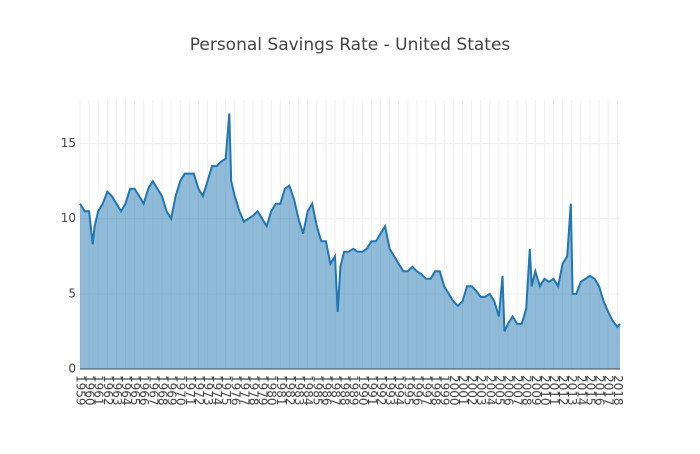  What do you see at coordinates (536, 390) in the screenshot?
I see `x-tick-label: 2009` at bounding box center [536, 390].